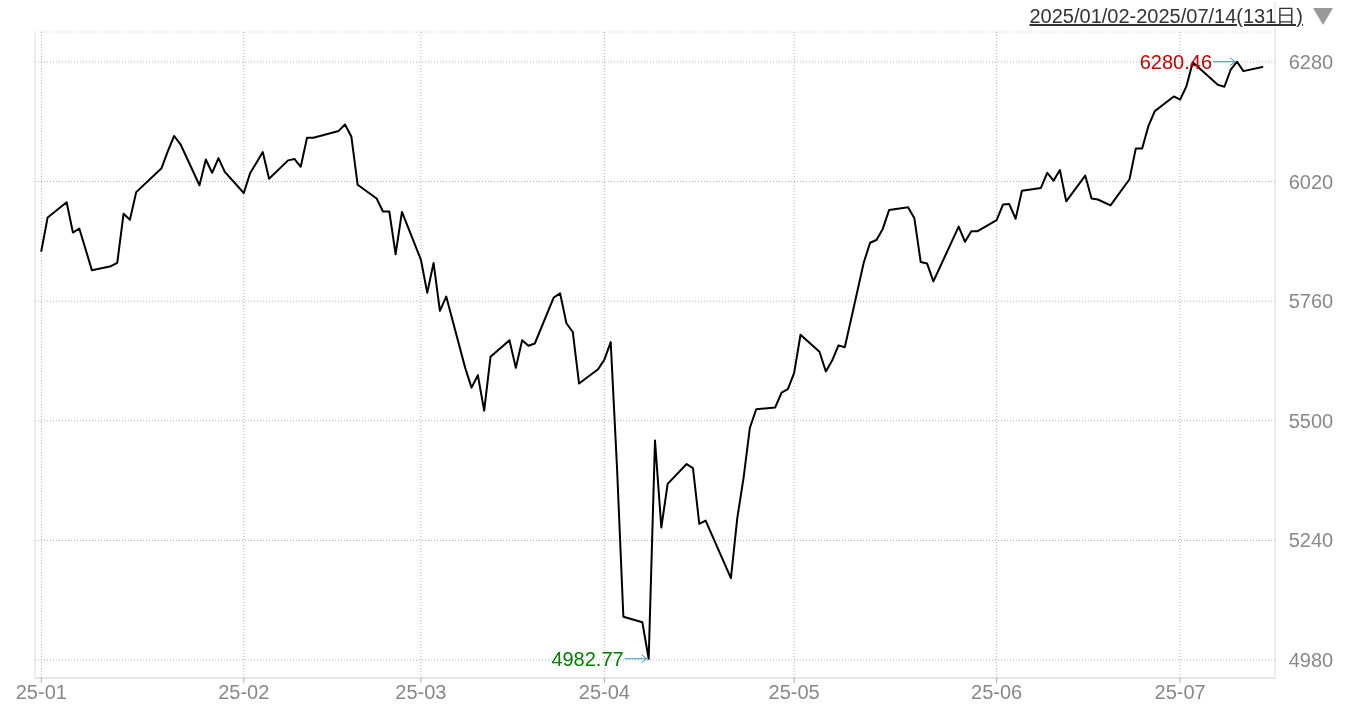 This screenshot has width=1345, height=709. I want to click on annotation: 4982.77, so click(587, 658).